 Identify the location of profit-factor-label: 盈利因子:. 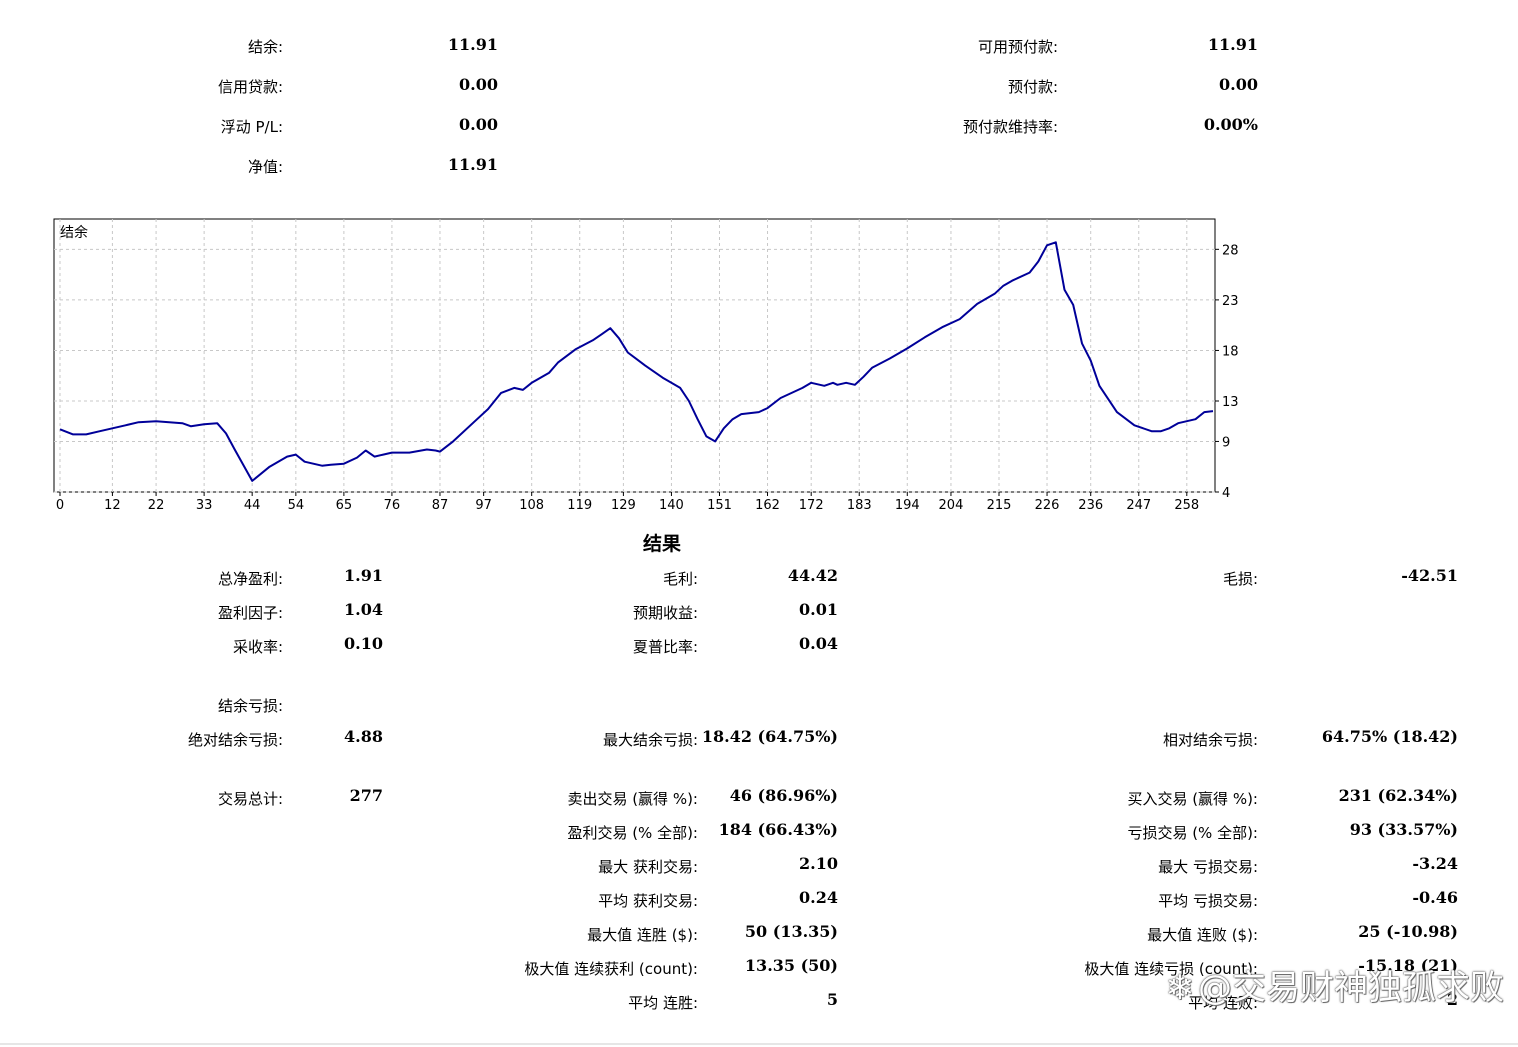
(250, 613).